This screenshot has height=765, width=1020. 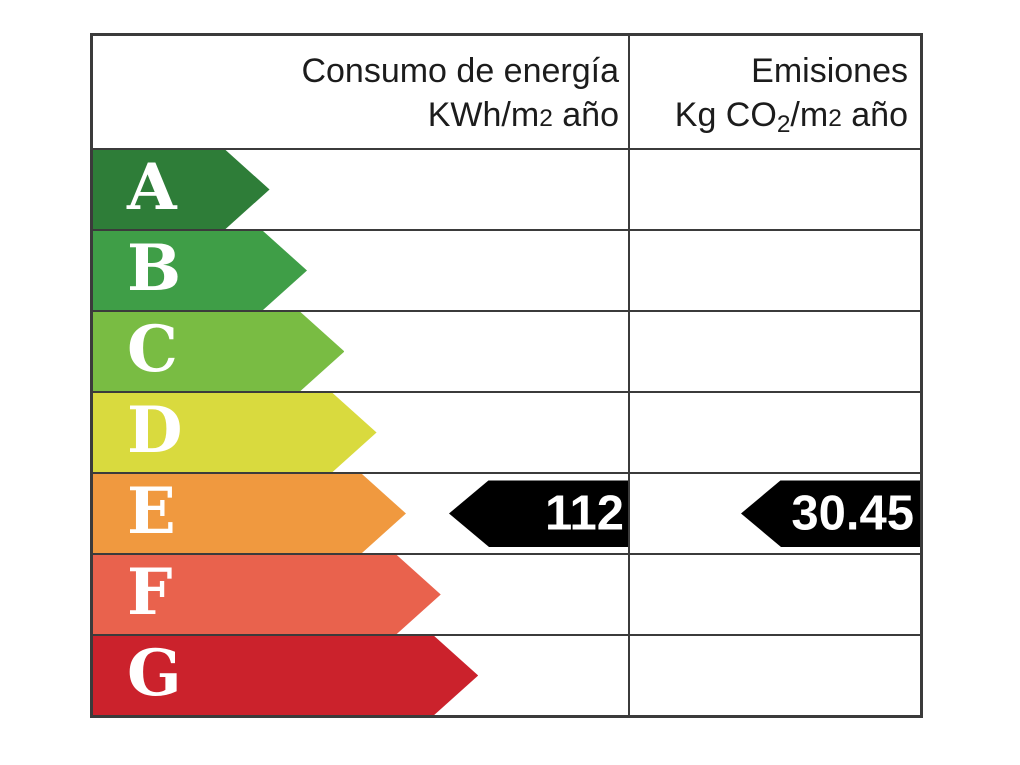 I want to click on rating-letter-a: A, so click(x=152, y=187).